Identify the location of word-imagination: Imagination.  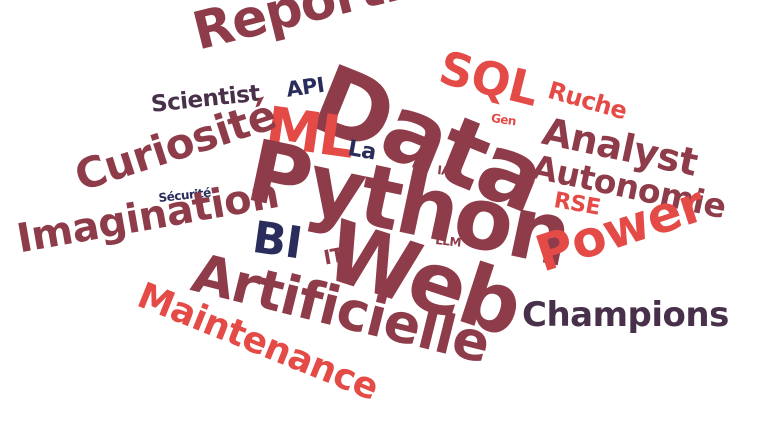
(148, 217).